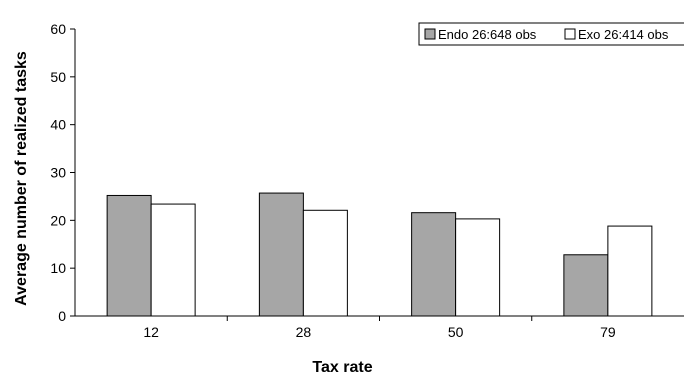 The image size is (684, 378). What do you see at coordinates (608, 332) in the screenshot?
I see `x-tick-label: 79` at bounding box center [608, 332].